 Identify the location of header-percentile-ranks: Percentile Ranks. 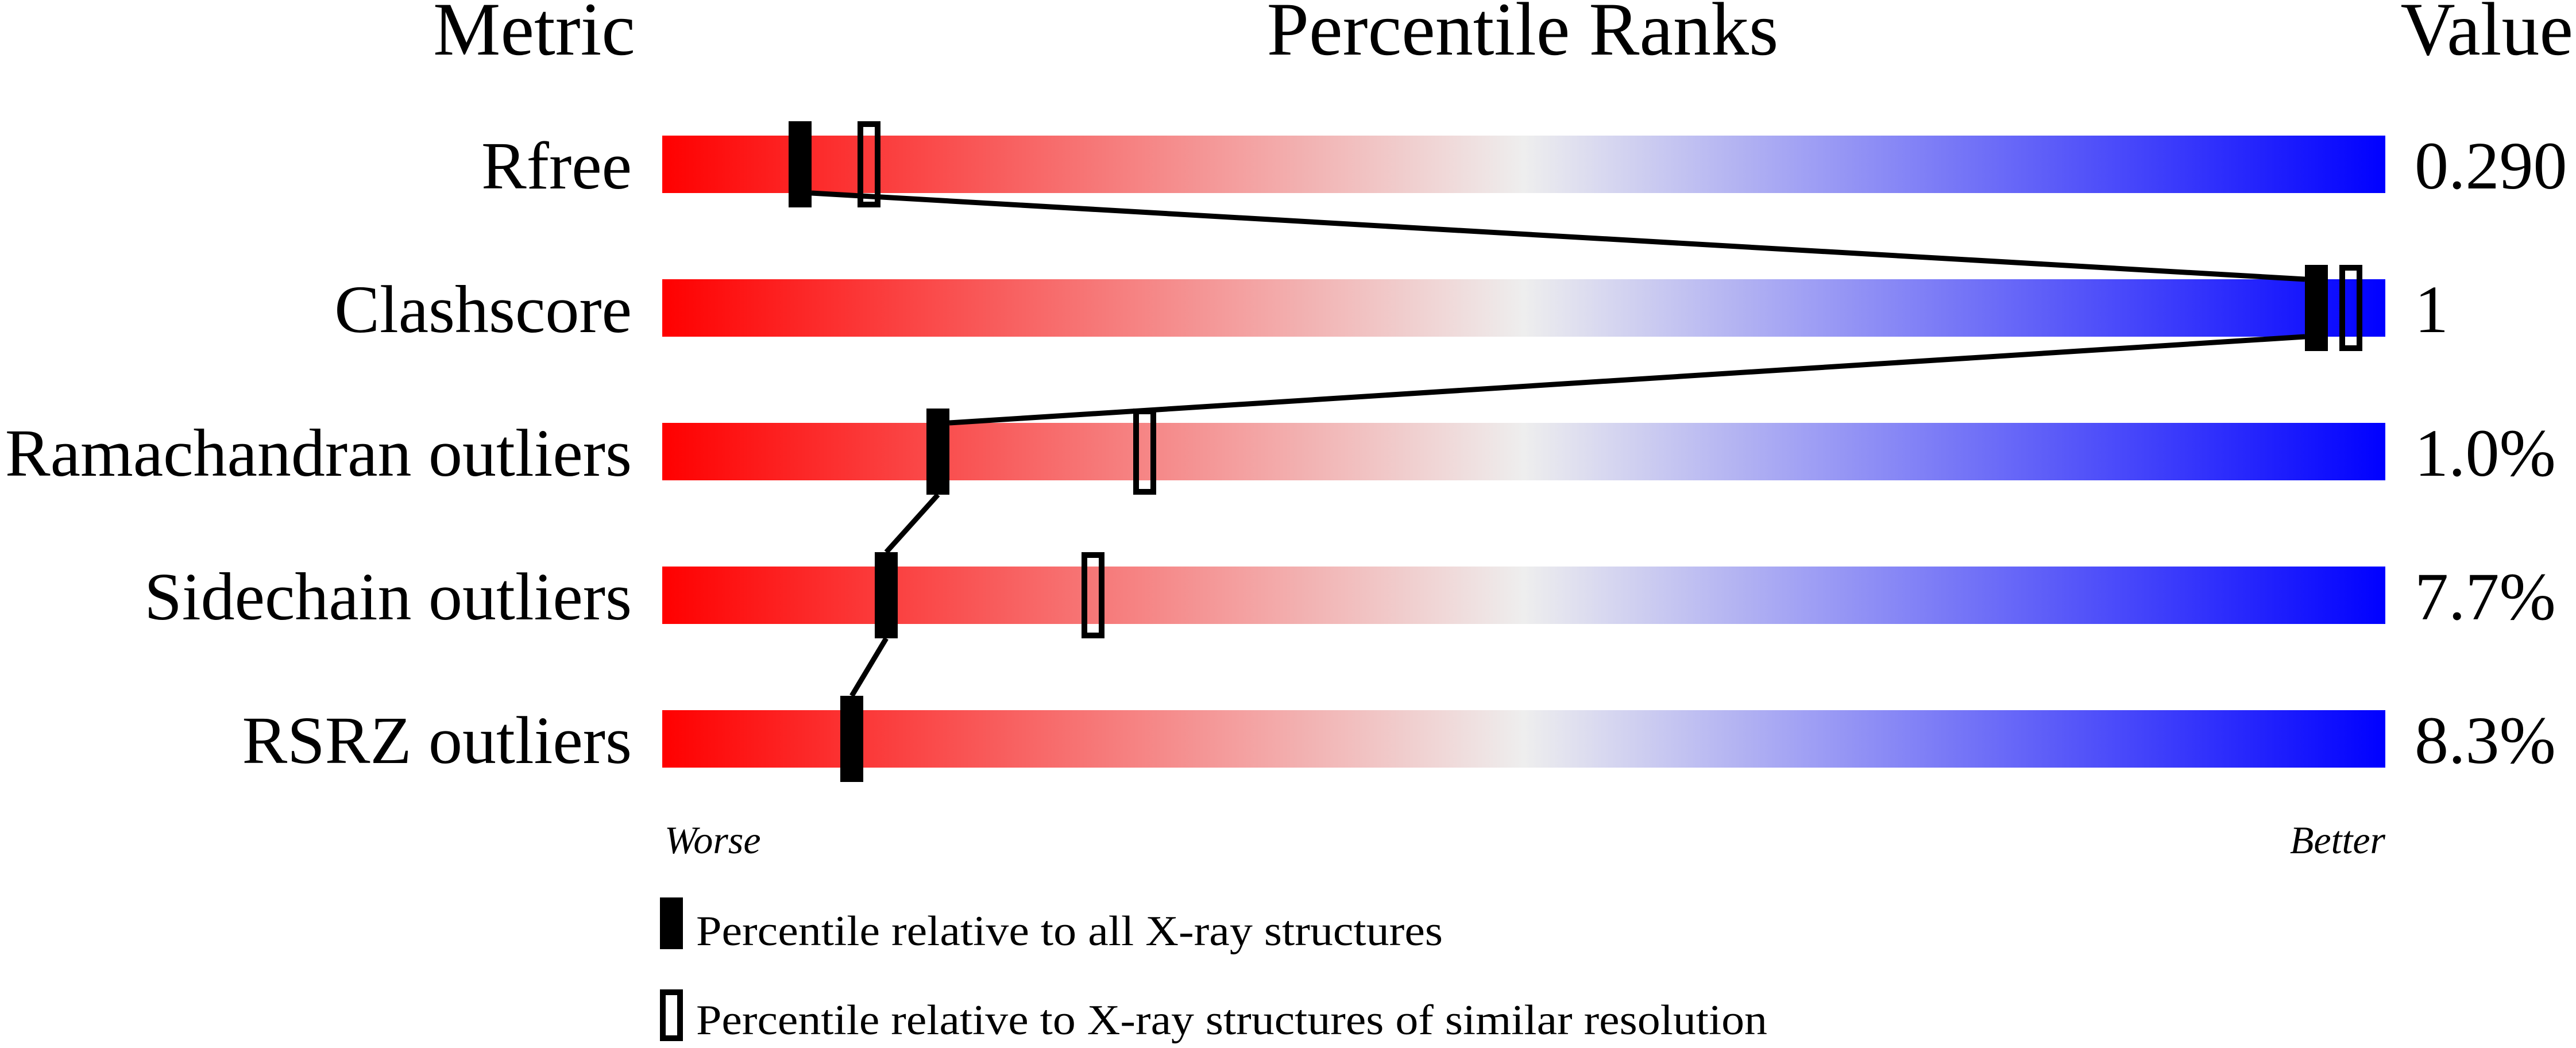
(1523, 35).